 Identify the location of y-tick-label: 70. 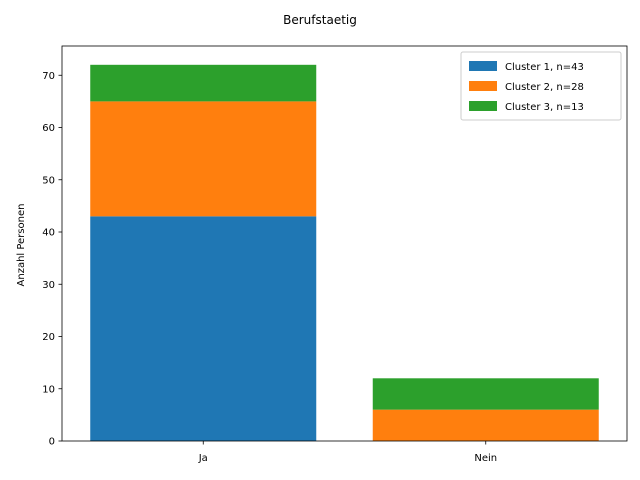
(48, 76).